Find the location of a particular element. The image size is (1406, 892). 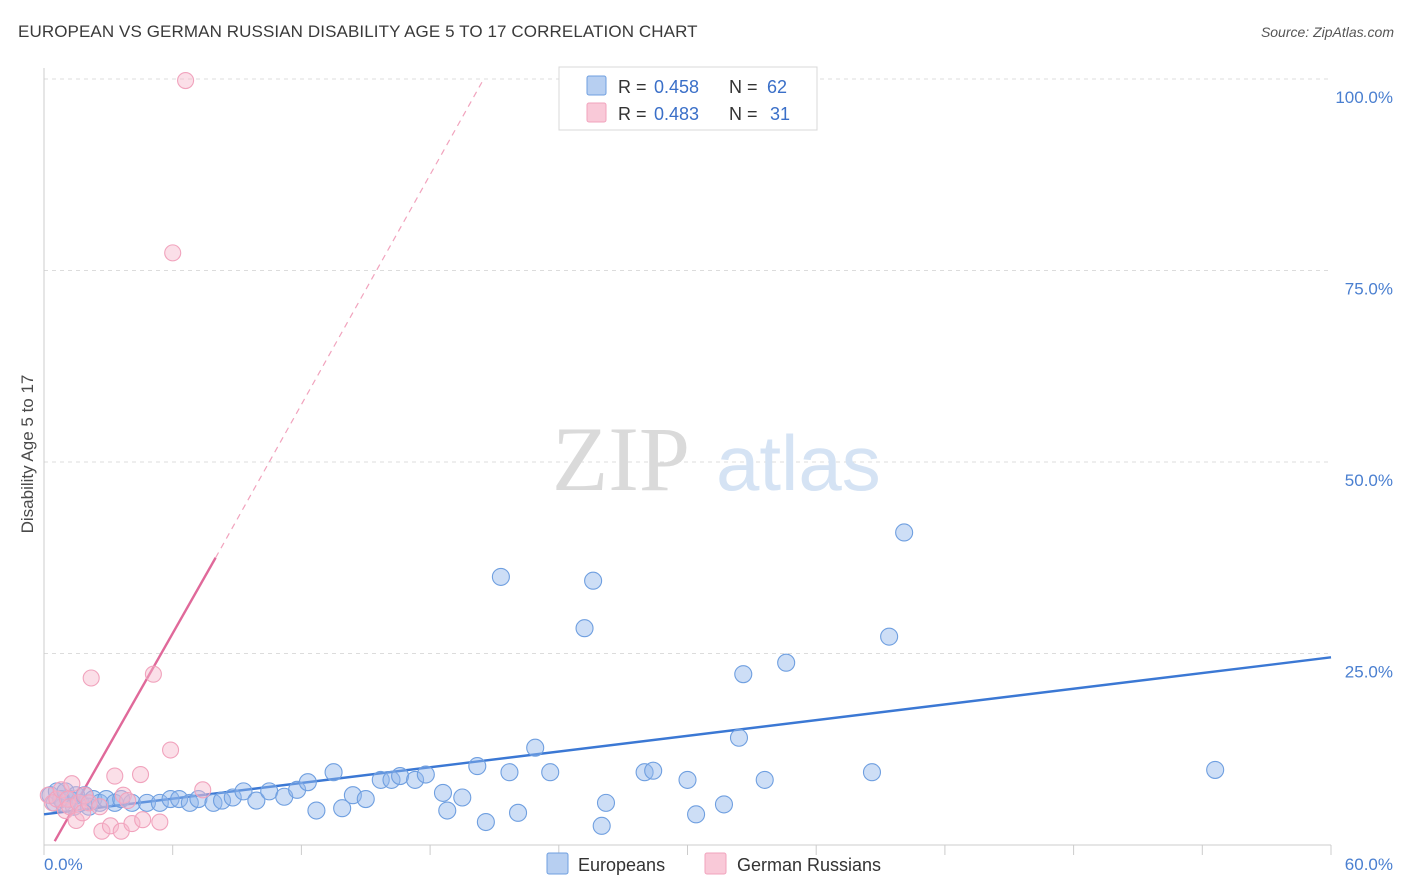

legend-n-label-2: N = is located at coordinates (743, 114).